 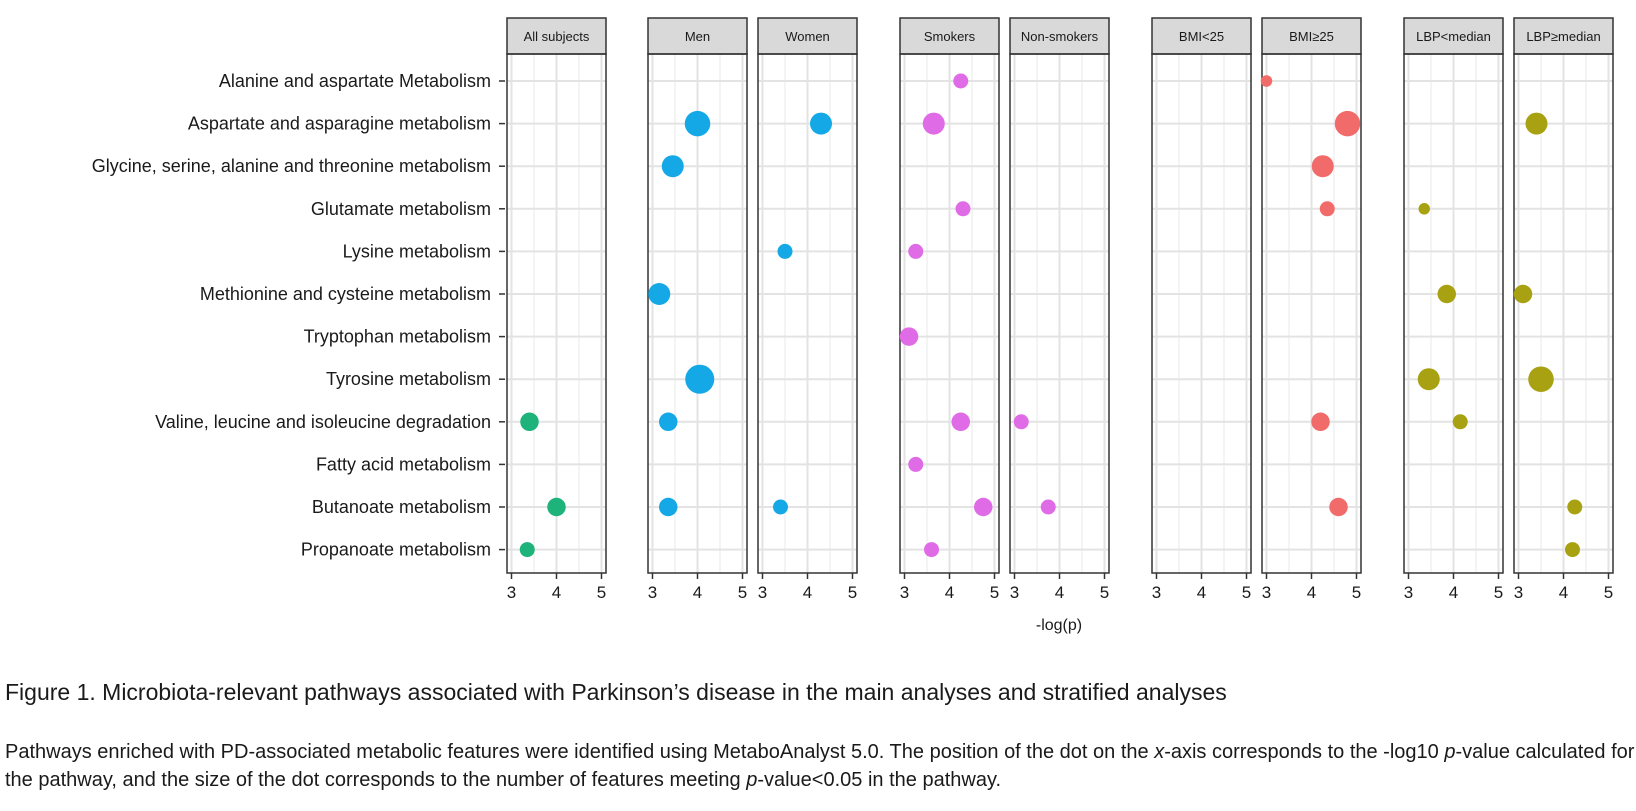 What do you see at coordinates (408, 379) in the screenshot?
I see `y-axis-label: Tyrosine metabolism` at bounding box center [408, 379].